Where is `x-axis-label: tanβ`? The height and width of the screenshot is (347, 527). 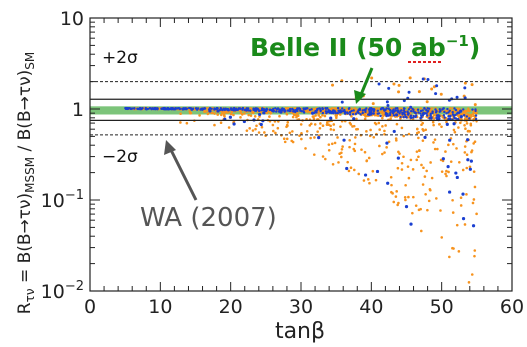 x-axis-label: tanβ is located at coordinates (300, 331).